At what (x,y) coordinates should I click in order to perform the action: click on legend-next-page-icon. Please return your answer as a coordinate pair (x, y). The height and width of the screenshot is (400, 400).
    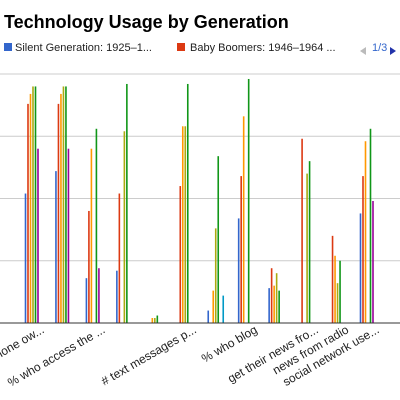
    Looking at the image, I should click on (393, 51).